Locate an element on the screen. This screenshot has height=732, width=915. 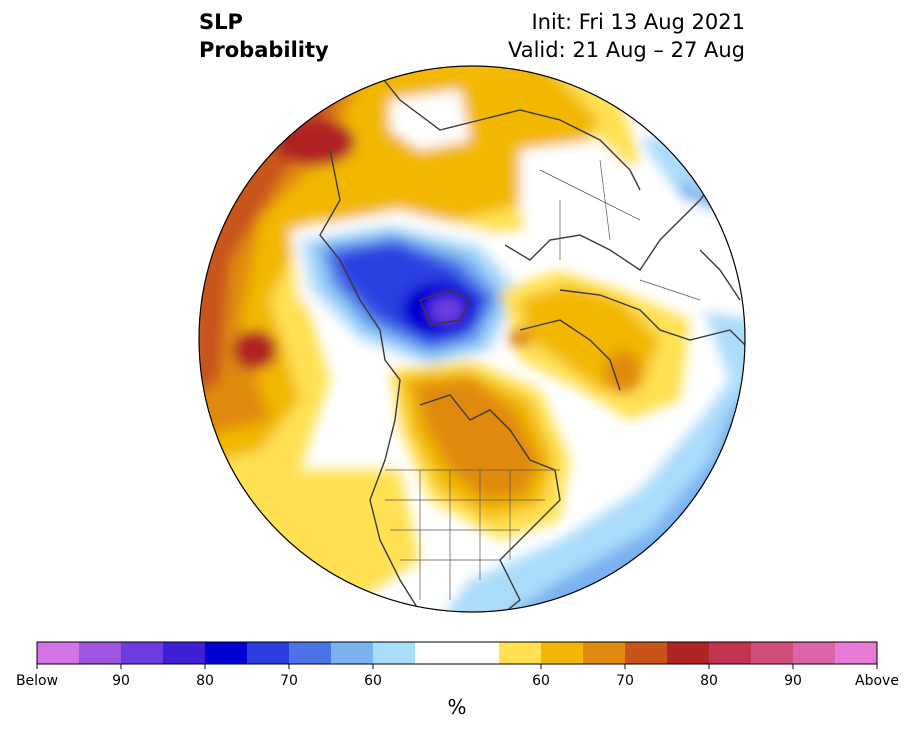
colorbar-unit: % is located at coordinates (457, 707).